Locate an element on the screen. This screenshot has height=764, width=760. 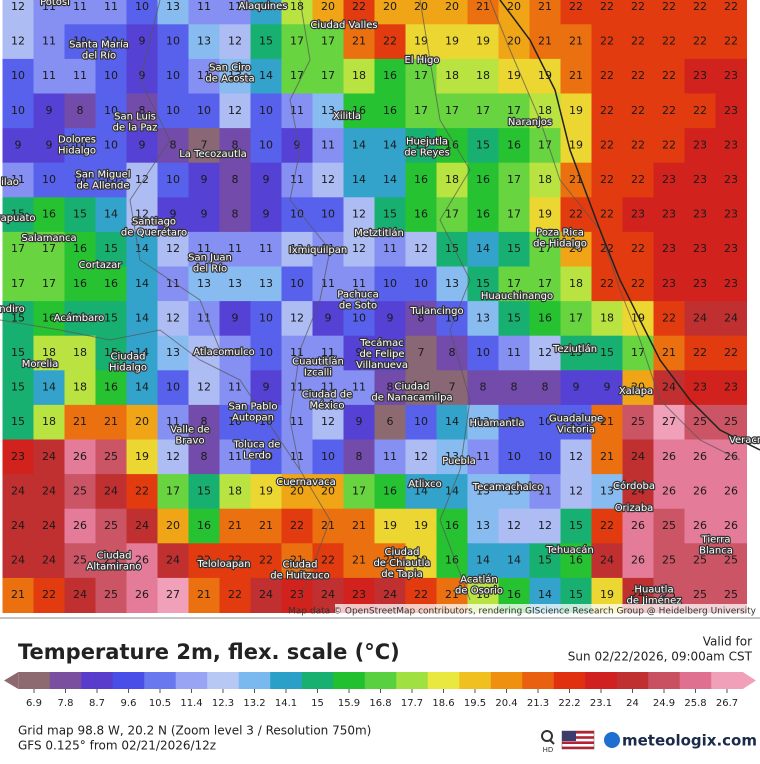
colorbar-tick-label: 10.5 is located at coordinates (160, 703).